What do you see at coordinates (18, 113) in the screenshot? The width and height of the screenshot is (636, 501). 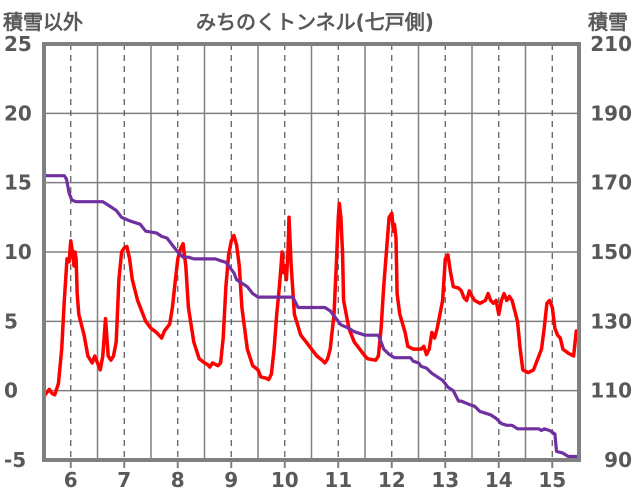 I see `y-left-tick-label: 20` at bounding box center [18, 113].